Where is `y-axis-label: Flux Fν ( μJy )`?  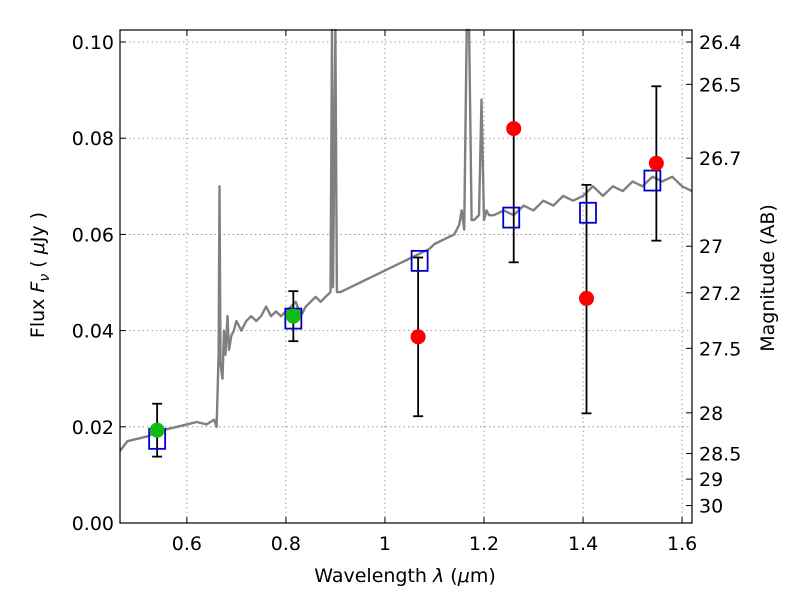 y-axis-label: Flux Fν ( μJy ) is located at coordinates (40, 275).